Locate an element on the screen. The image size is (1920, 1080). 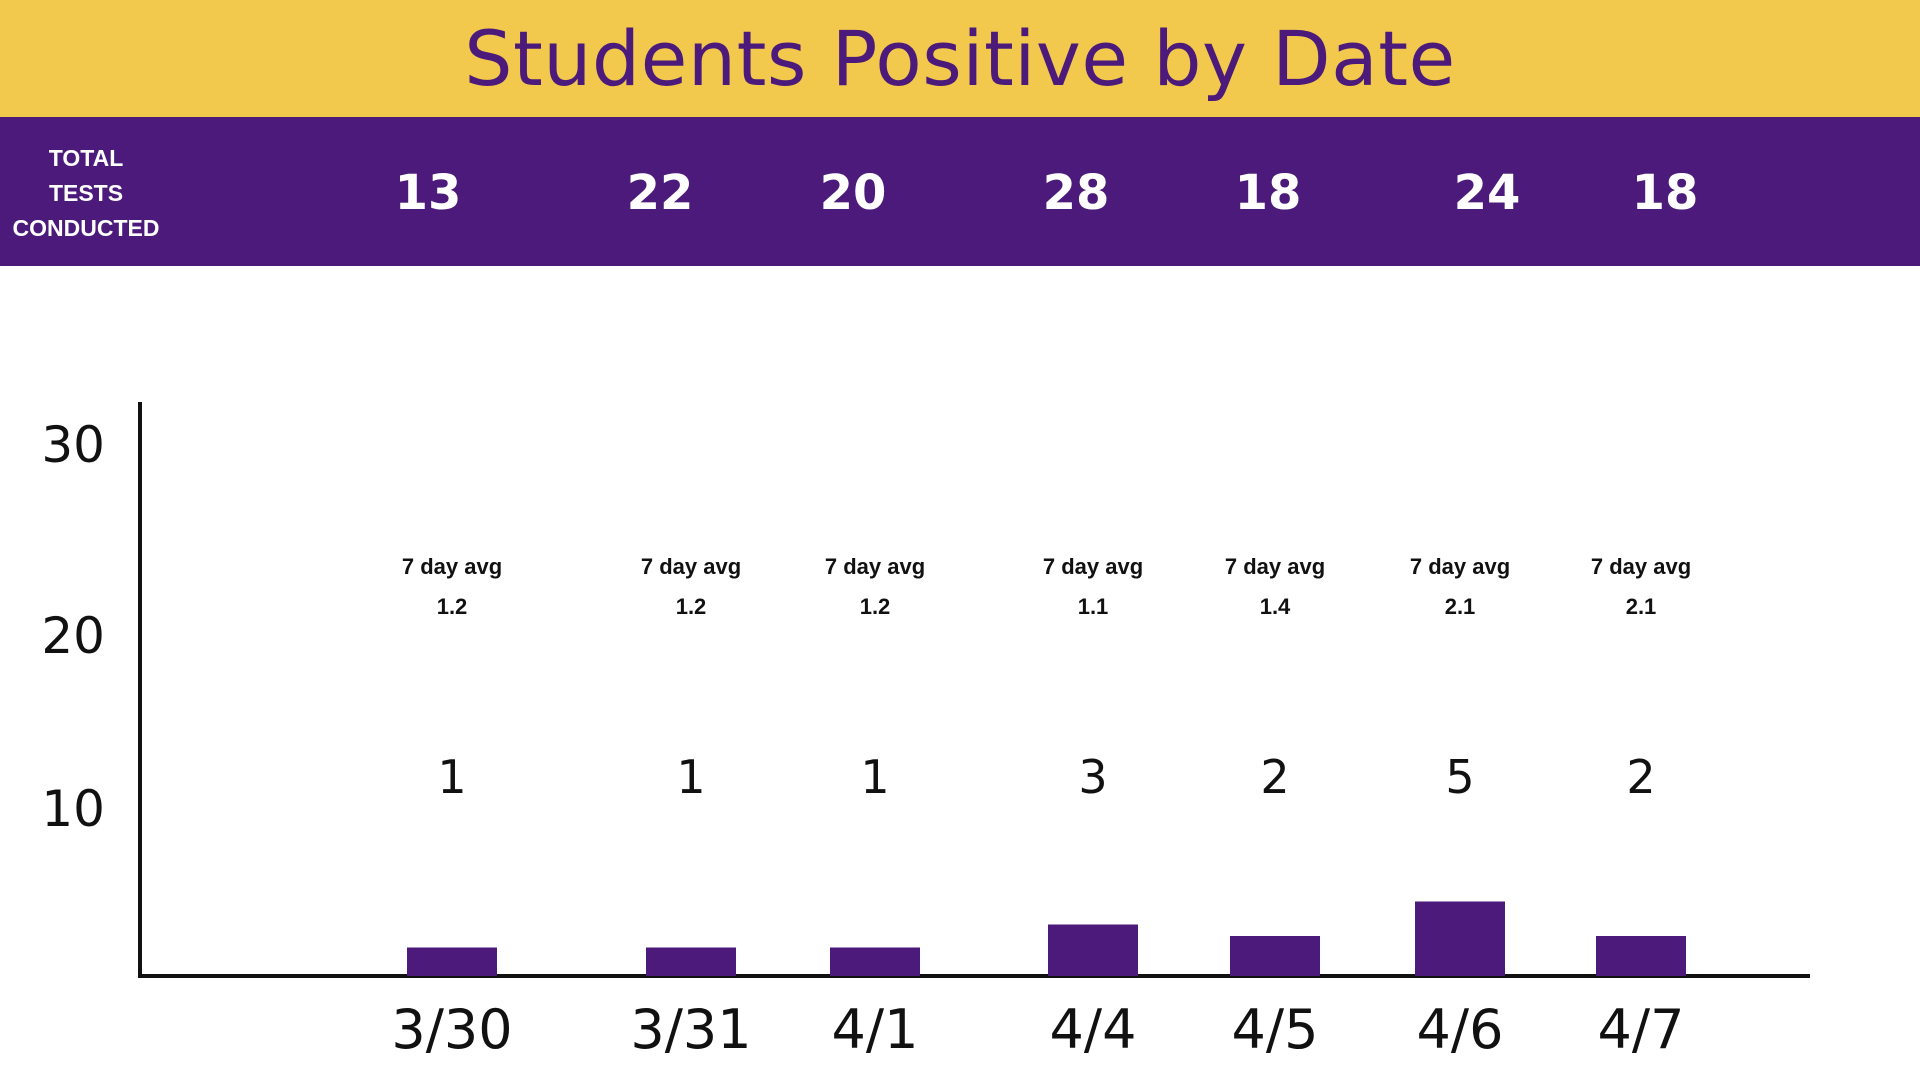
y-tick-label: 10 is located at coordinates (73, 809).